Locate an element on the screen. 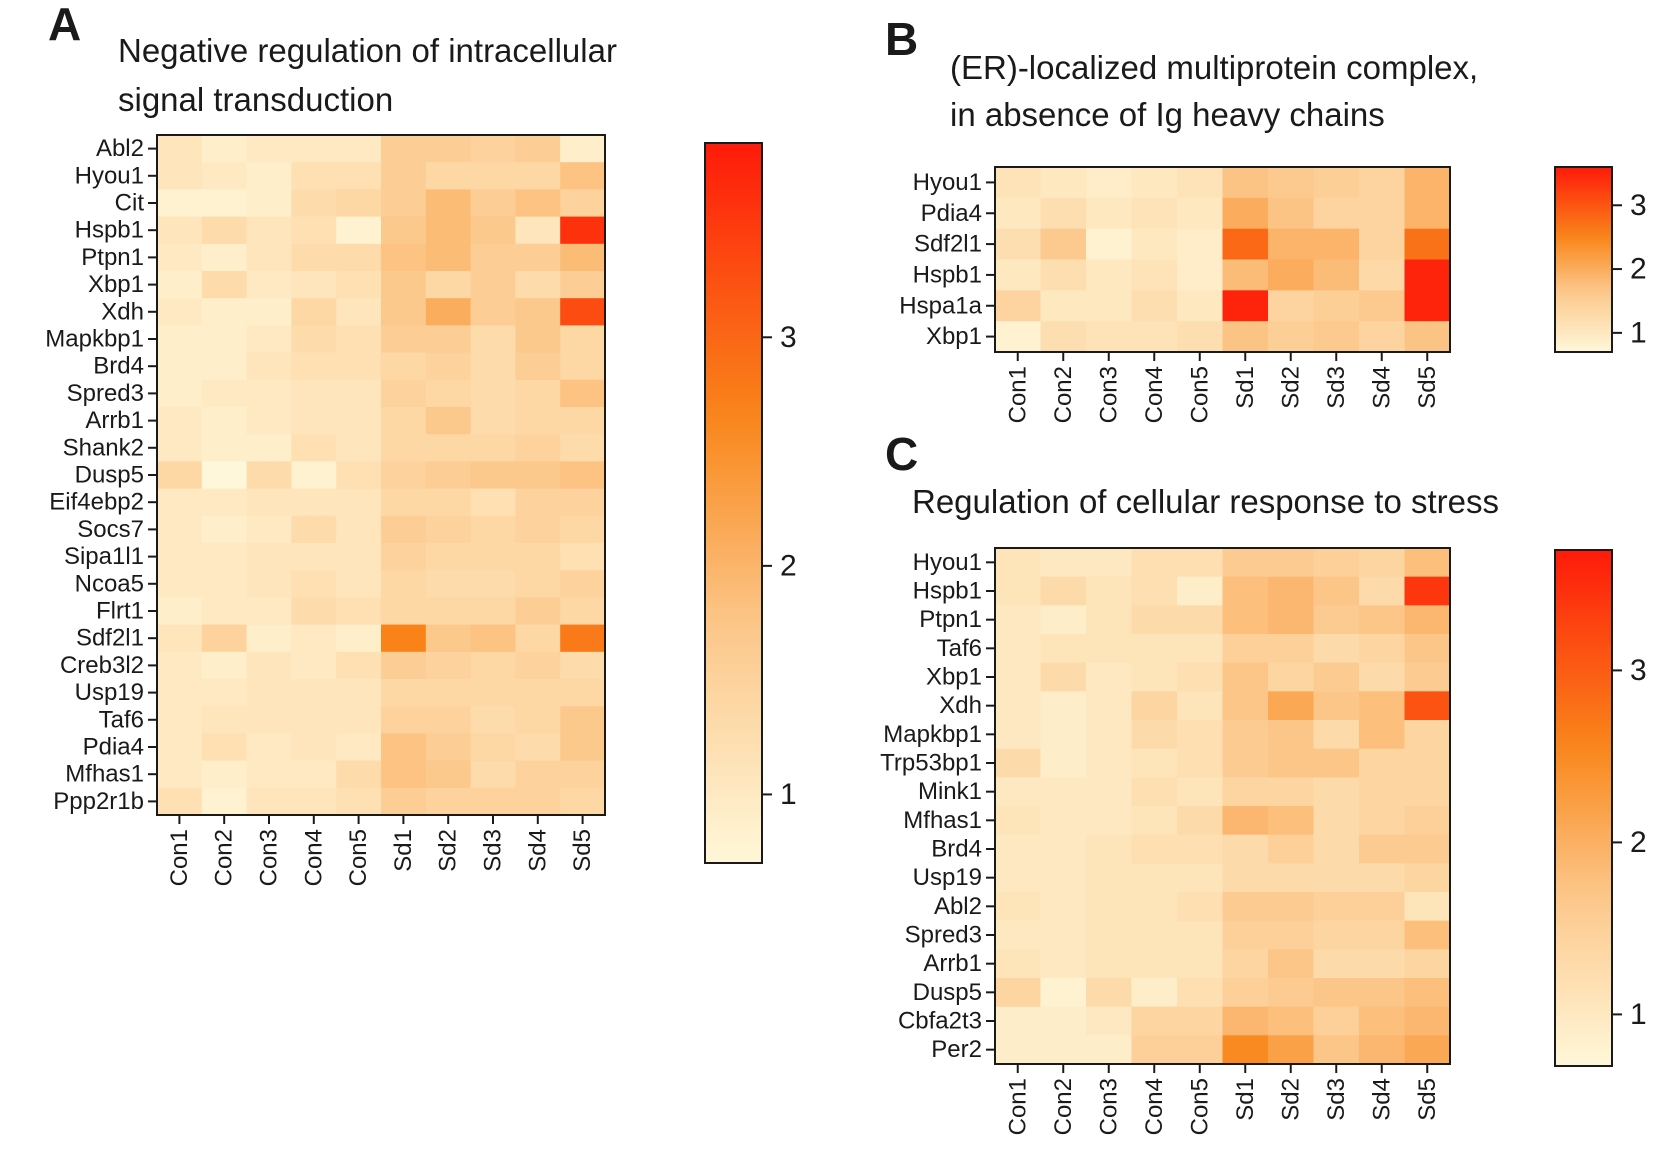 The image size is (1664, 1169). column-label: Con4 is located at coordinates (1154, 394).